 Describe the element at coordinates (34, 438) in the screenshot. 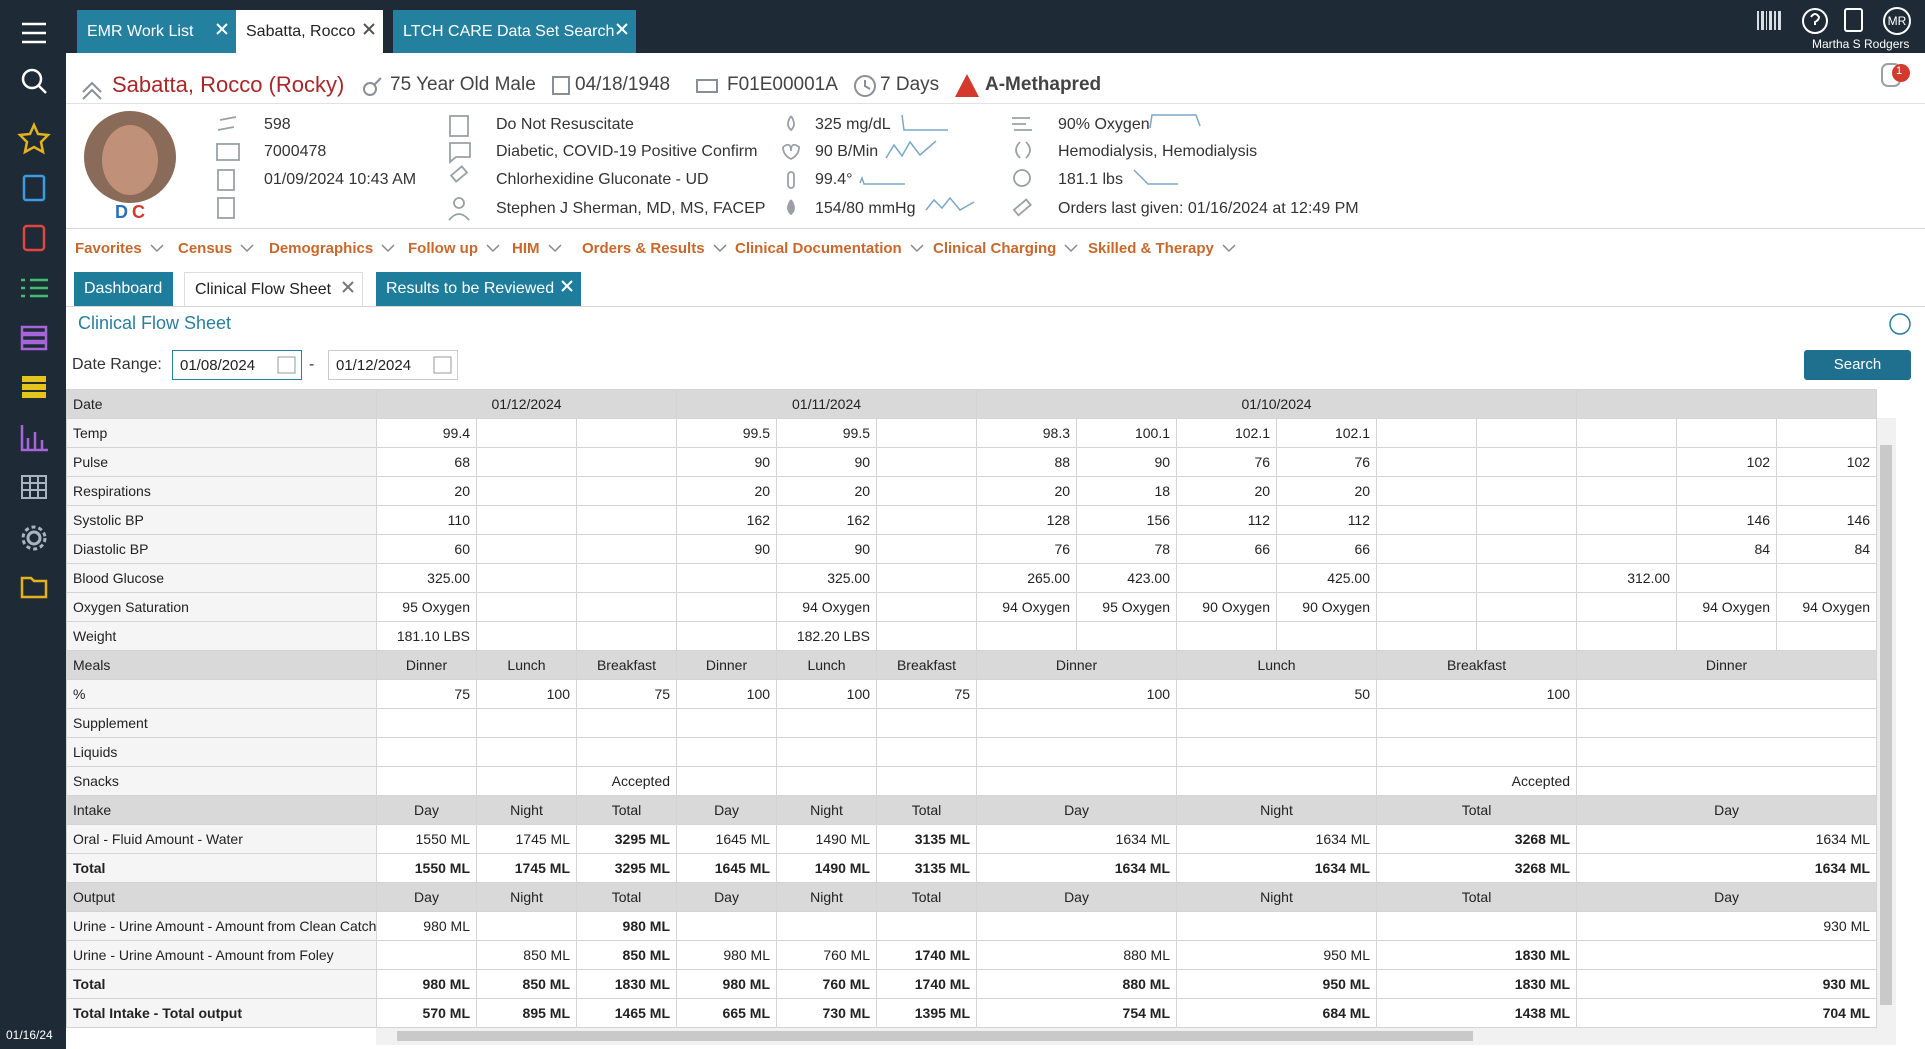

I see `chart-icon` at that location.